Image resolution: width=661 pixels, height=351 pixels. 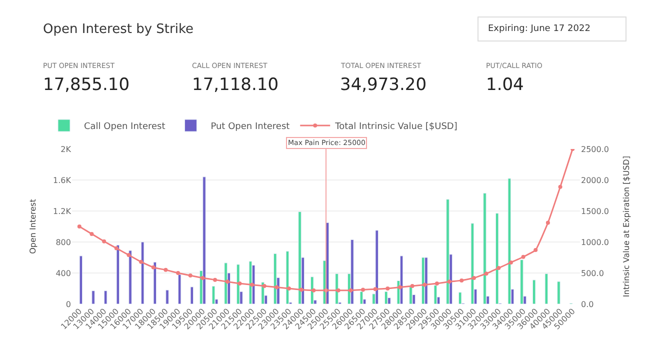 What do you see at coordinates (383, 85) in the screenshot?
I see `text: 34,973.20` at bounding box center [383, 85].